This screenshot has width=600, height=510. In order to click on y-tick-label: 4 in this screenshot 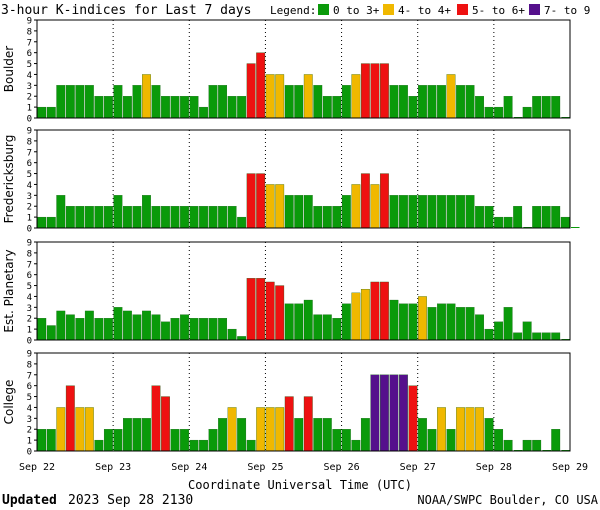, I will do `click(29, 186)`.